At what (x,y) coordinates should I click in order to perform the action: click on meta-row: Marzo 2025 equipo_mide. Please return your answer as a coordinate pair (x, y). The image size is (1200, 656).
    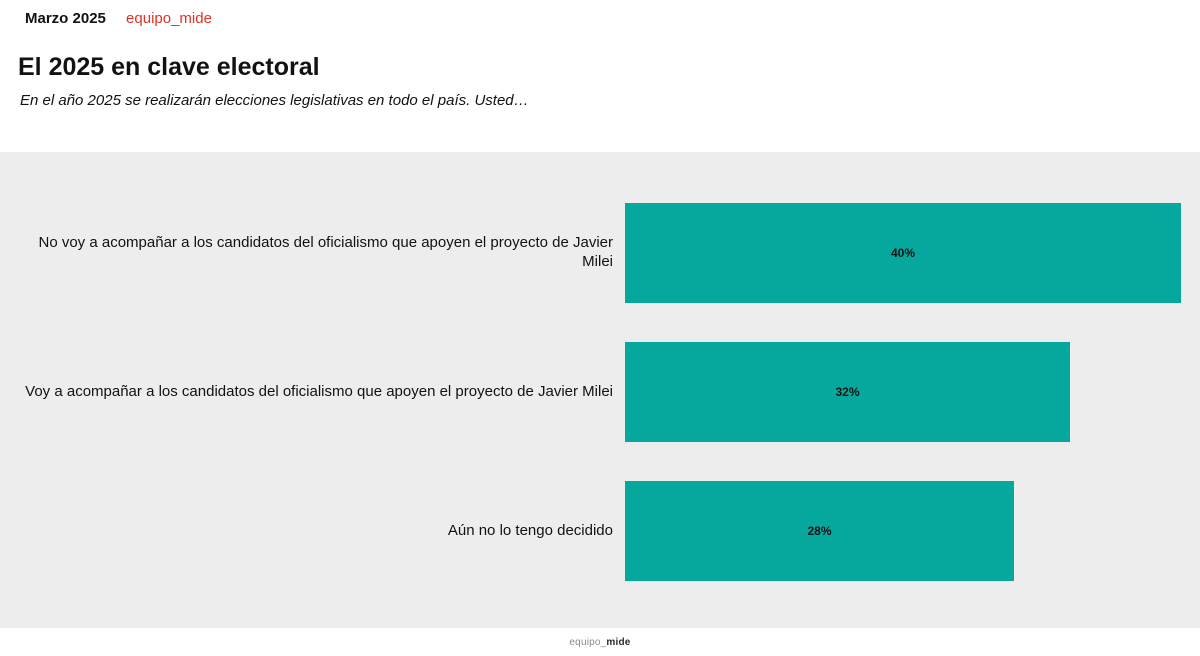
    Looking at the image, I should click on (118, 18).